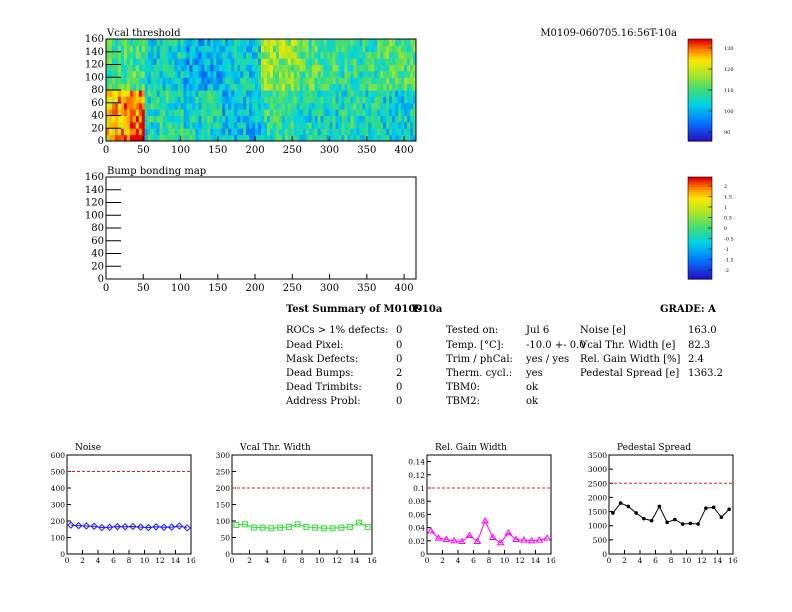 The height and width of the screenshot is (612, 792). What do you see at coordinates (337, 330) in the screenshot?
I see `defect-label: ROCs > 1% defects:` at bounding box center [337, 330].